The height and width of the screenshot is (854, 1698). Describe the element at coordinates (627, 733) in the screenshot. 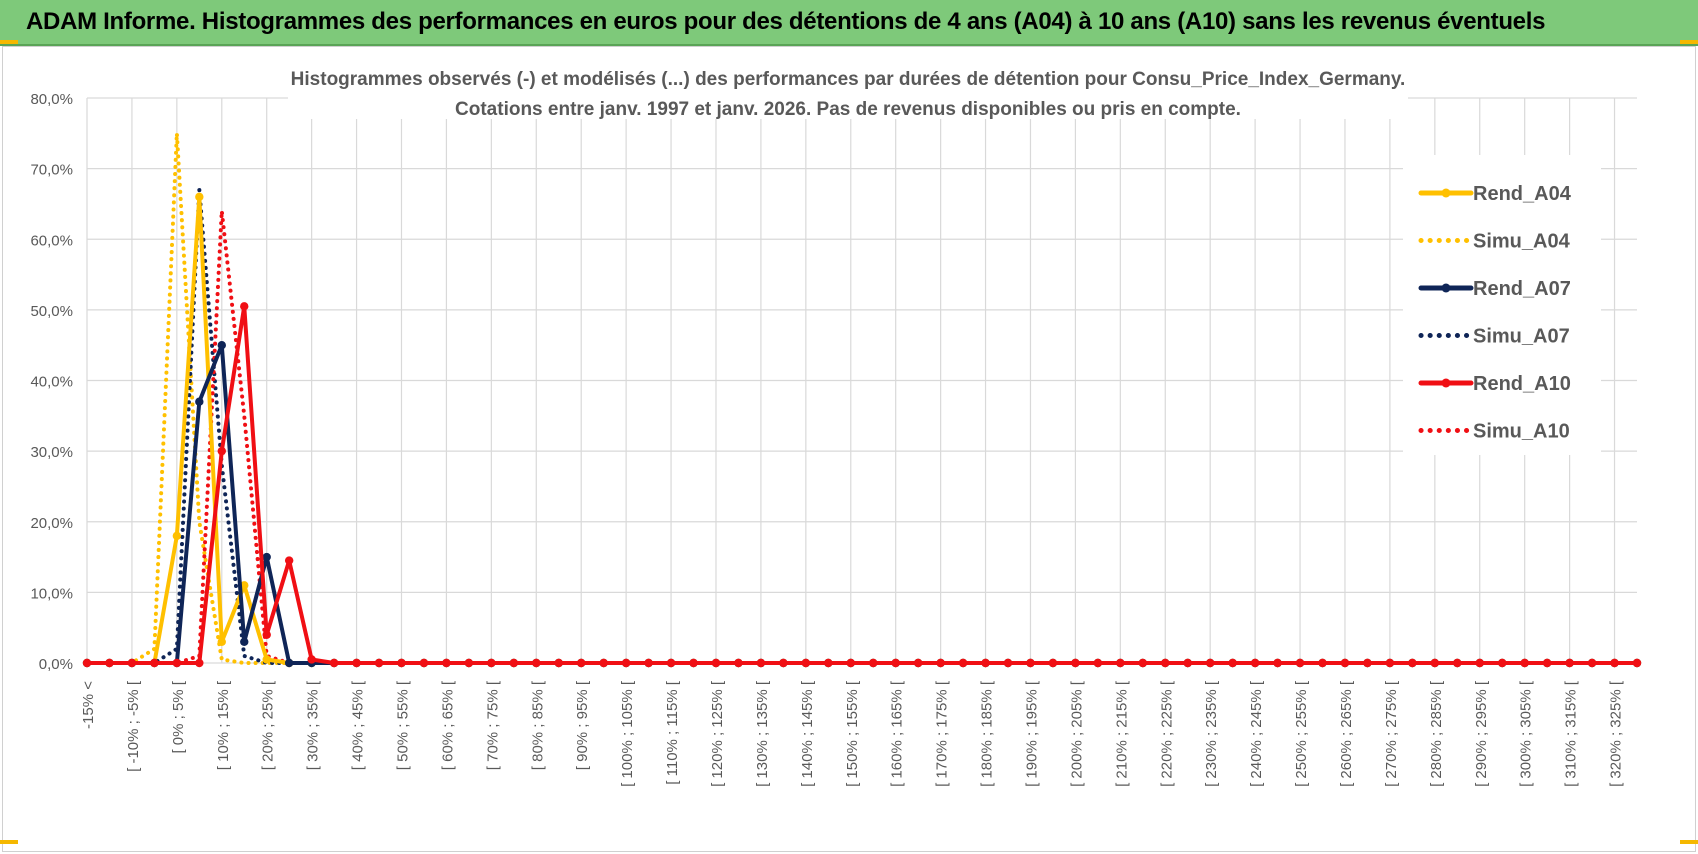

I see `x-tick-label: [ 100% ; 105% [` at that location.